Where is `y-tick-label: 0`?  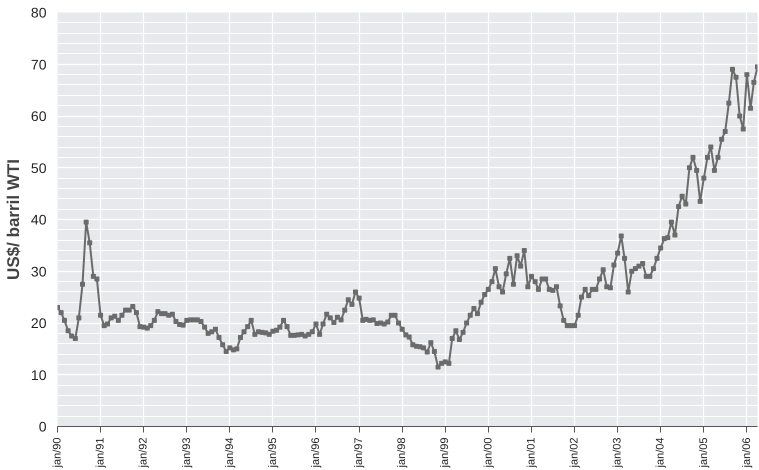
y-tick-label: 0 is located at coordinates (42, 426).